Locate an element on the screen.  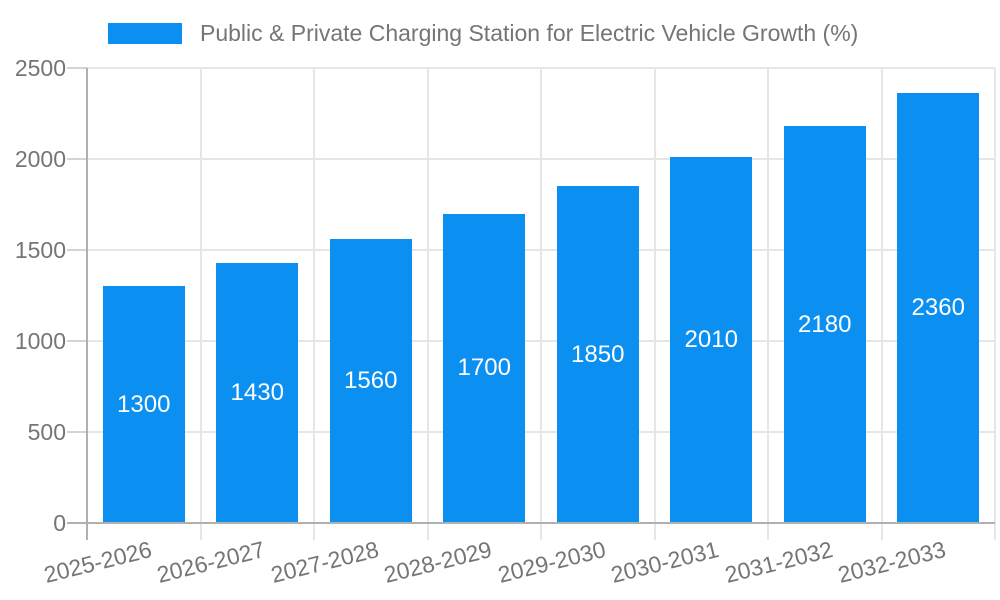
y-tick-label: 1500 is located at coordinates (40, 250).